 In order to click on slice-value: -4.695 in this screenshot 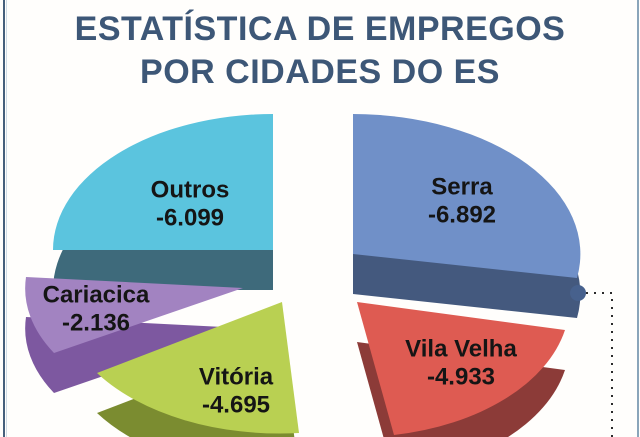, I will do `click(236, 405)`.